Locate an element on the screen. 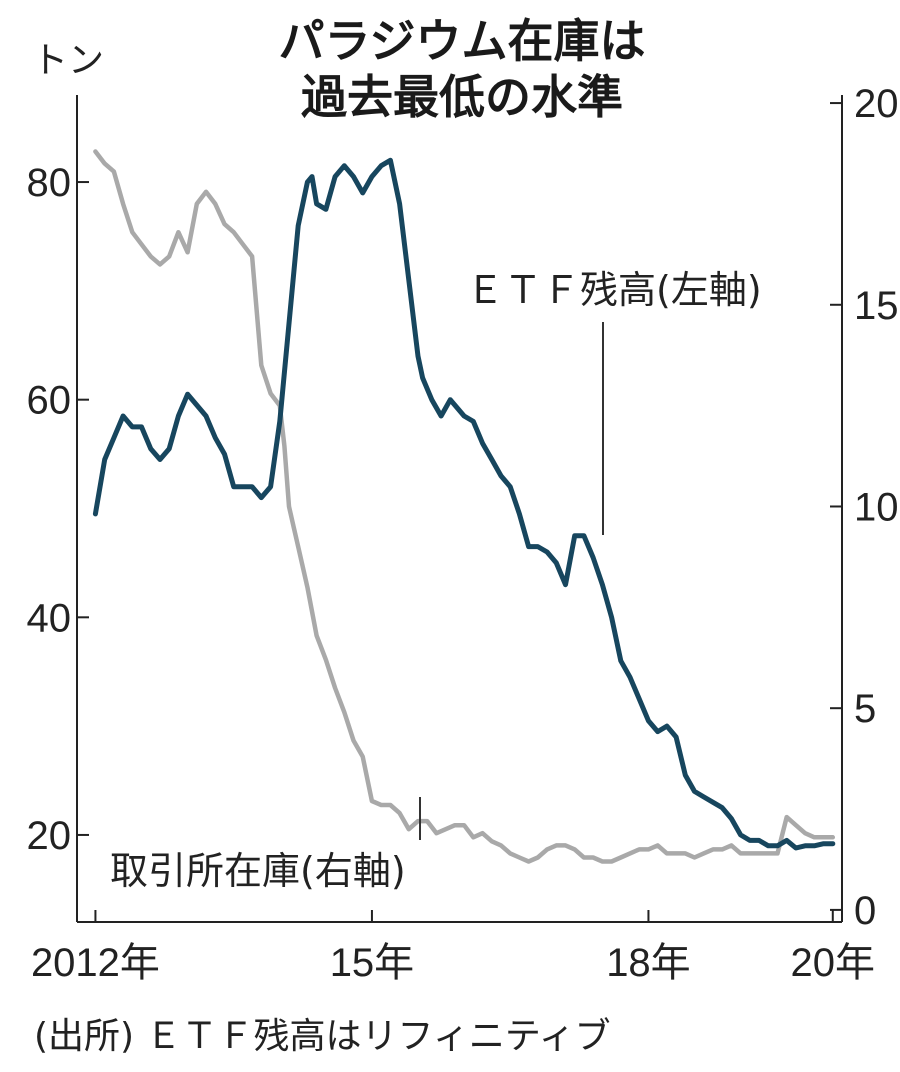  left-axis-unit: トン is located at coordinates (68, 60).